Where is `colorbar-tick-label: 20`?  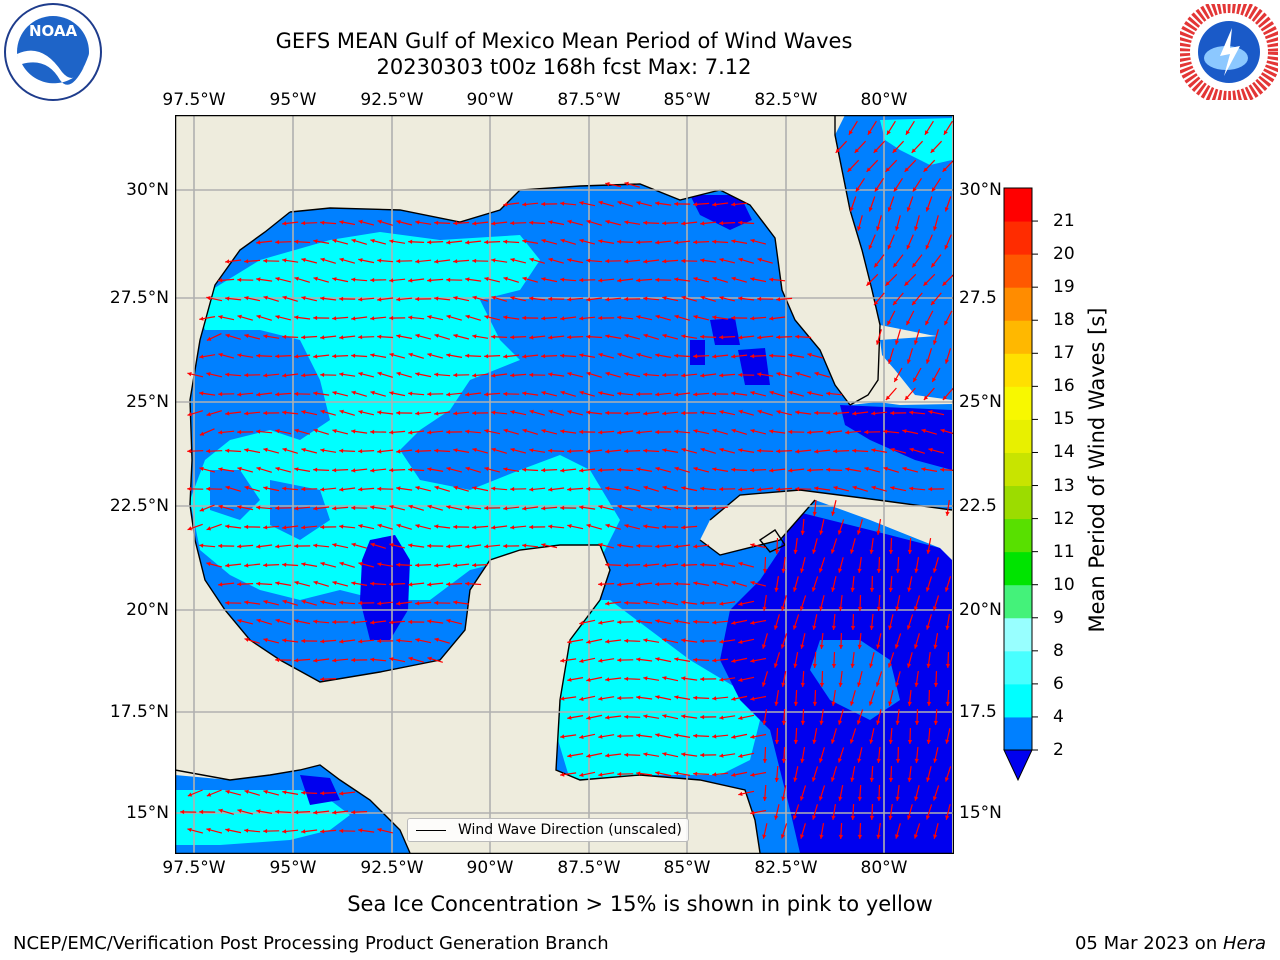 colorbar-tick-label: 20 is located at coordinates (1064, 254).